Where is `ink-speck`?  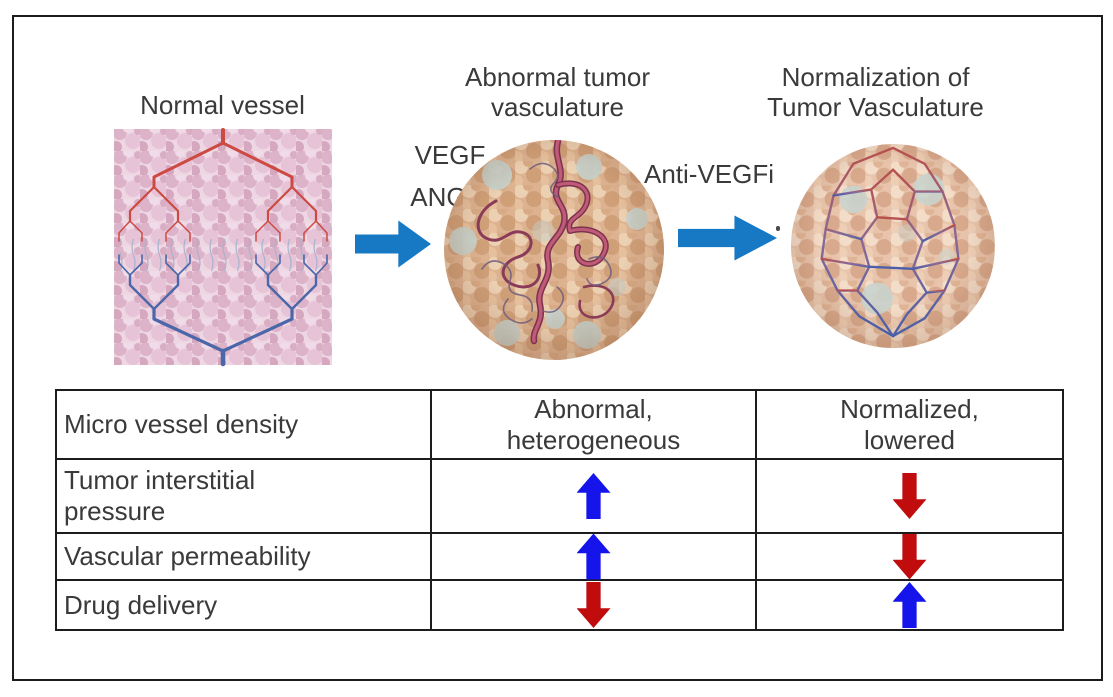
ink-speck is located at coordinates (778, 228).